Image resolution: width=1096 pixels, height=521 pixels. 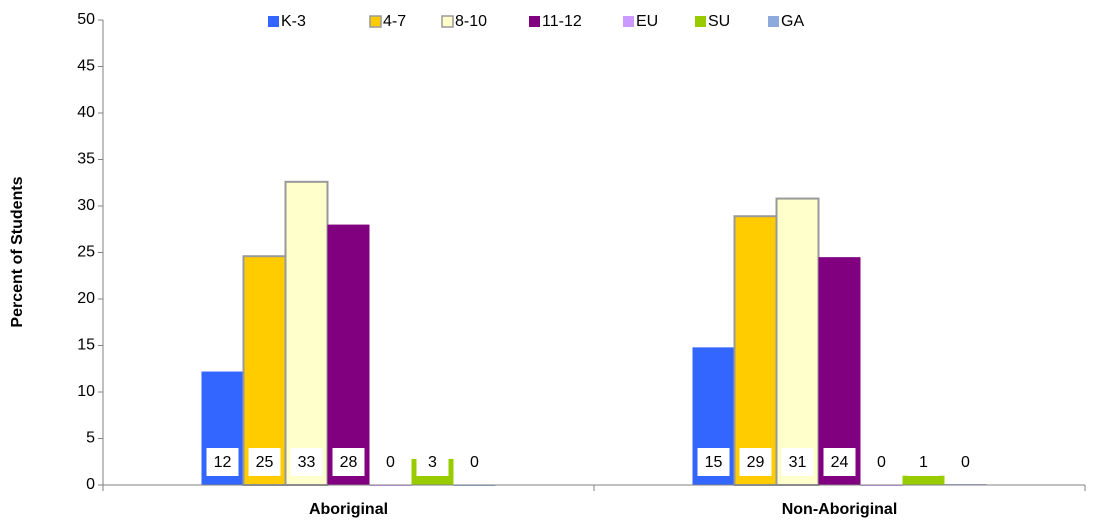 I want to click on y-tick-label: 35, so click(x=86, y=159).